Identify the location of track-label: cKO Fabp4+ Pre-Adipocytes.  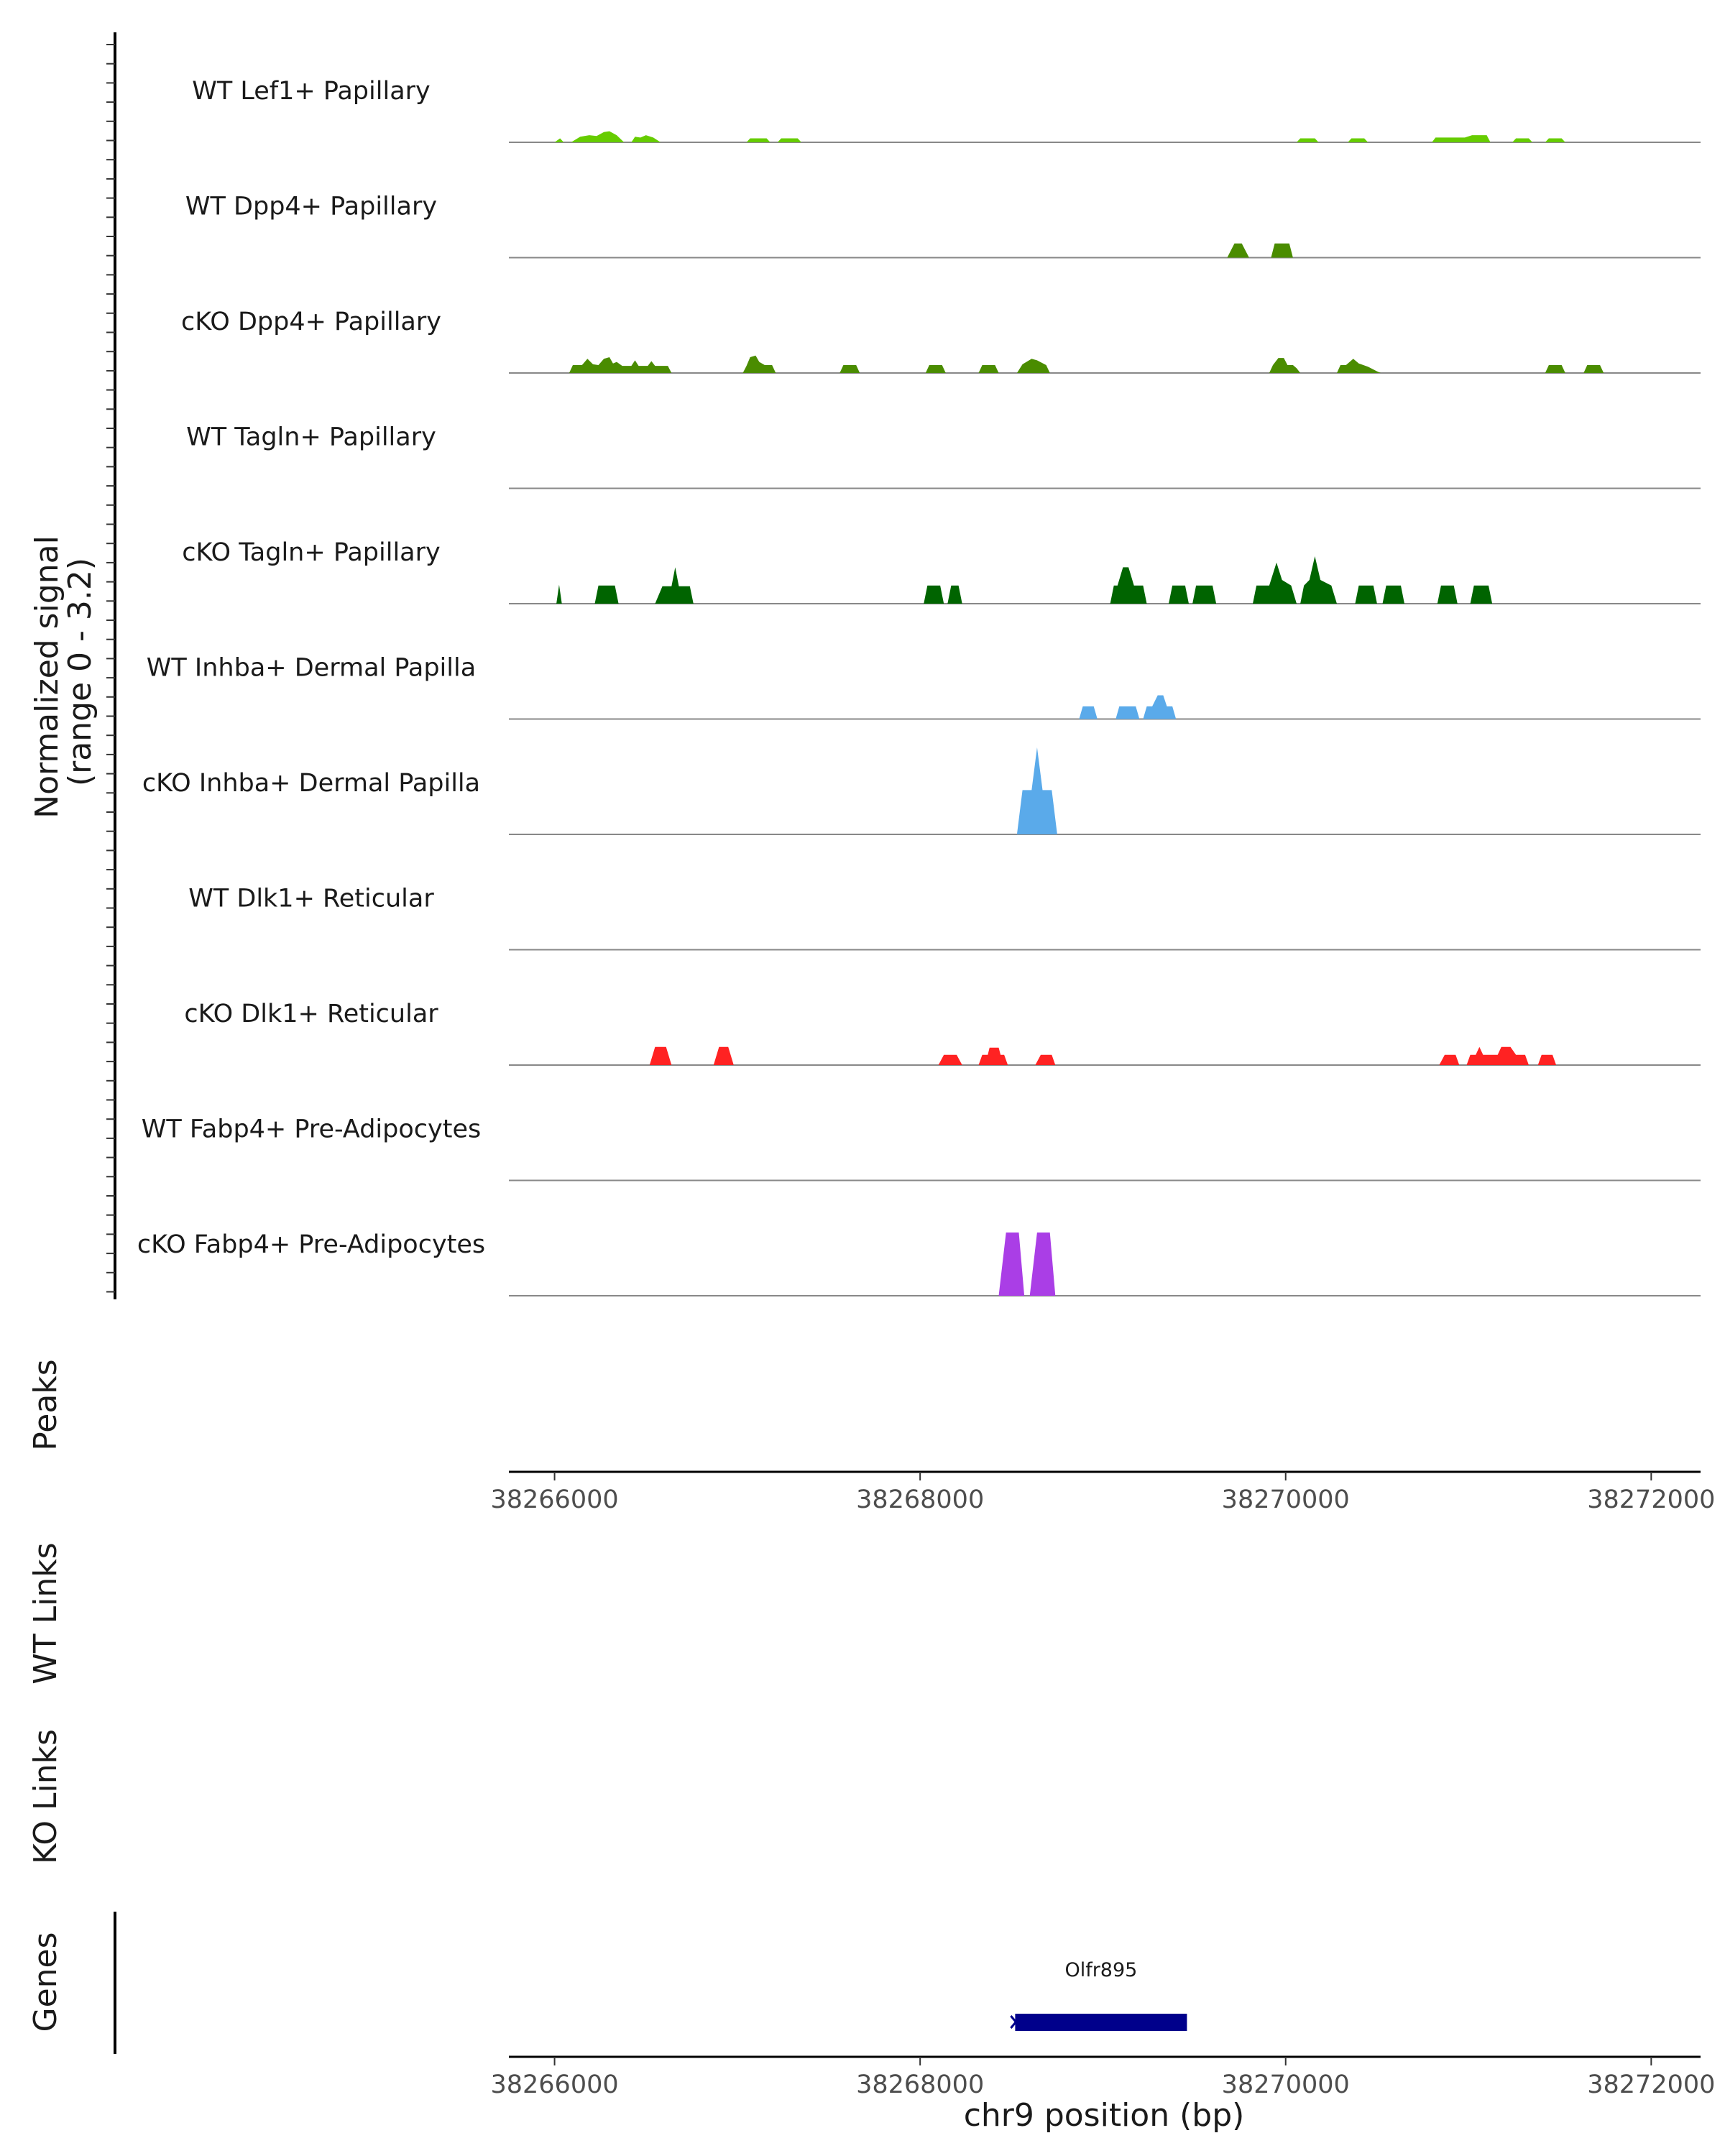
(311, 1244).